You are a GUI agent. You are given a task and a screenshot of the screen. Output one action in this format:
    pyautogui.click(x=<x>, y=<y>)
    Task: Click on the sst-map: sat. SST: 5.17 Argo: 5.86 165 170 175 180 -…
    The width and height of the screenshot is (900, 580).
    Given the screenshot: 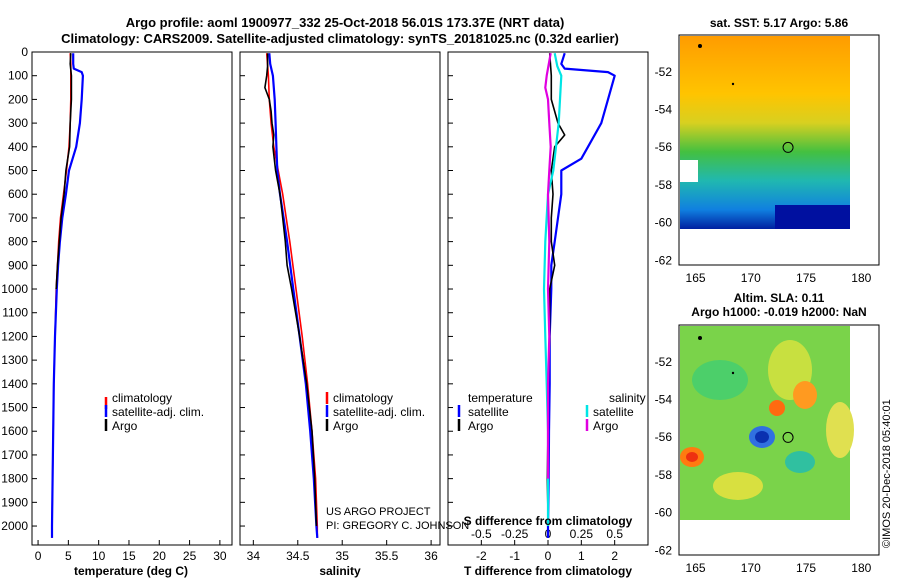 What is the action you would take?
    pyautogui.click(x=767, y=150)
    